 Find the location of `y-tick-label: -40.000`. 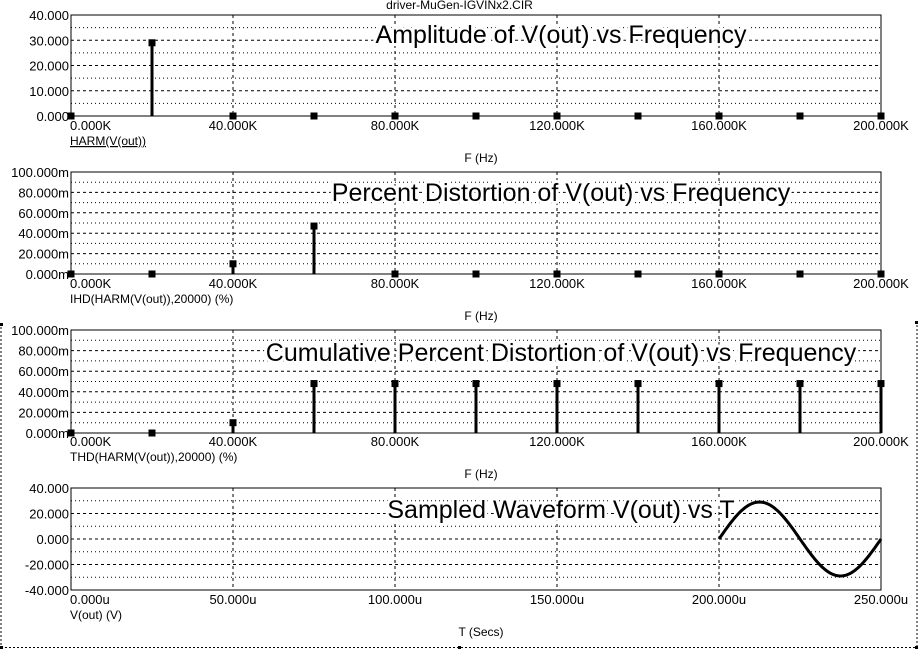

y-tick-label: -40.000 is located at coordinates (47, 590).